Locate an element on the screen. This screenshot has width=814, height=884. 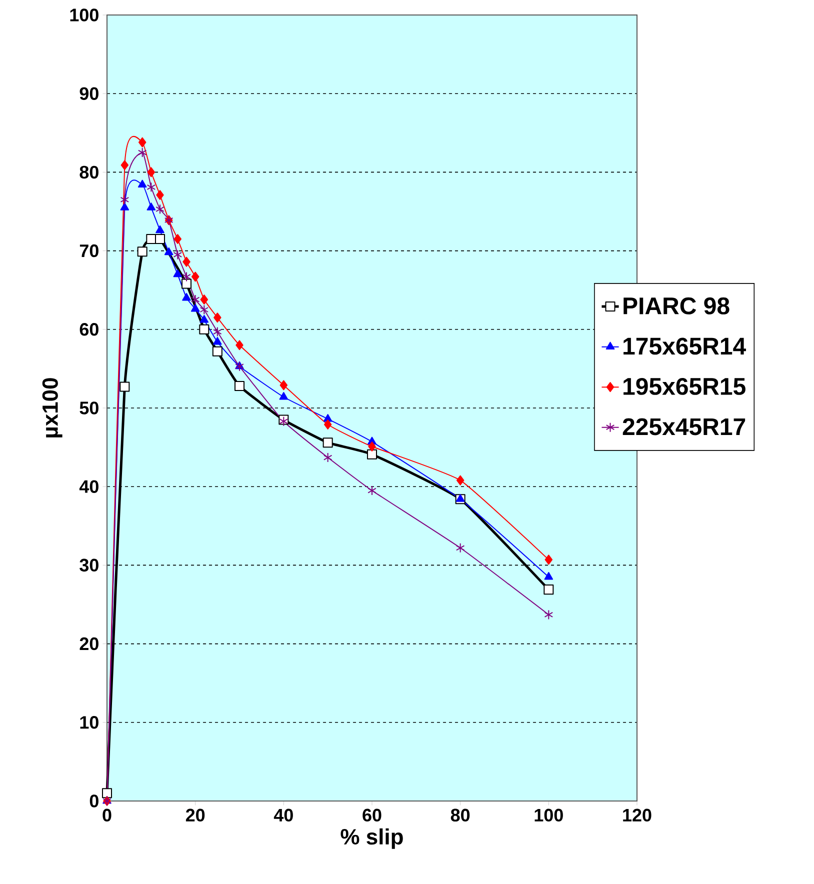
x-tick-label: 120 is located at coordinates (637, 815).